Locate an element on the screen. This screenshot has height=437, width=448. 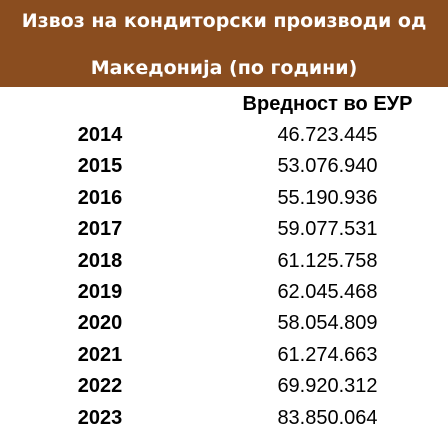
value-cell: 53.076.940 is located at coordinates (327, 166).